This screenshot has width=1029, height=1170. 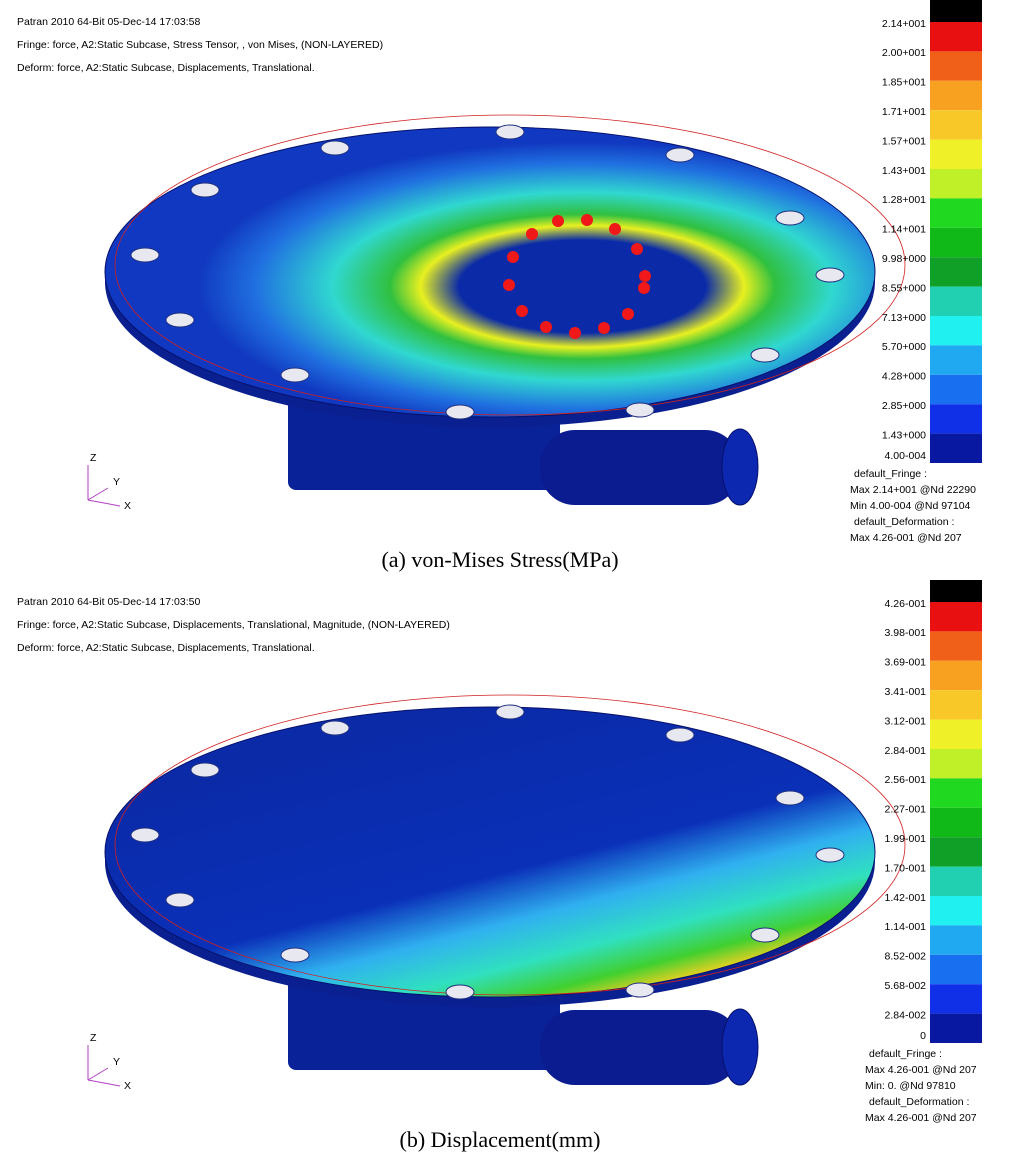 What do you see at coordinates (904, 435) in the screenshot?
I see `legend-label: 1.43+000` at bounding box center [904, 435].